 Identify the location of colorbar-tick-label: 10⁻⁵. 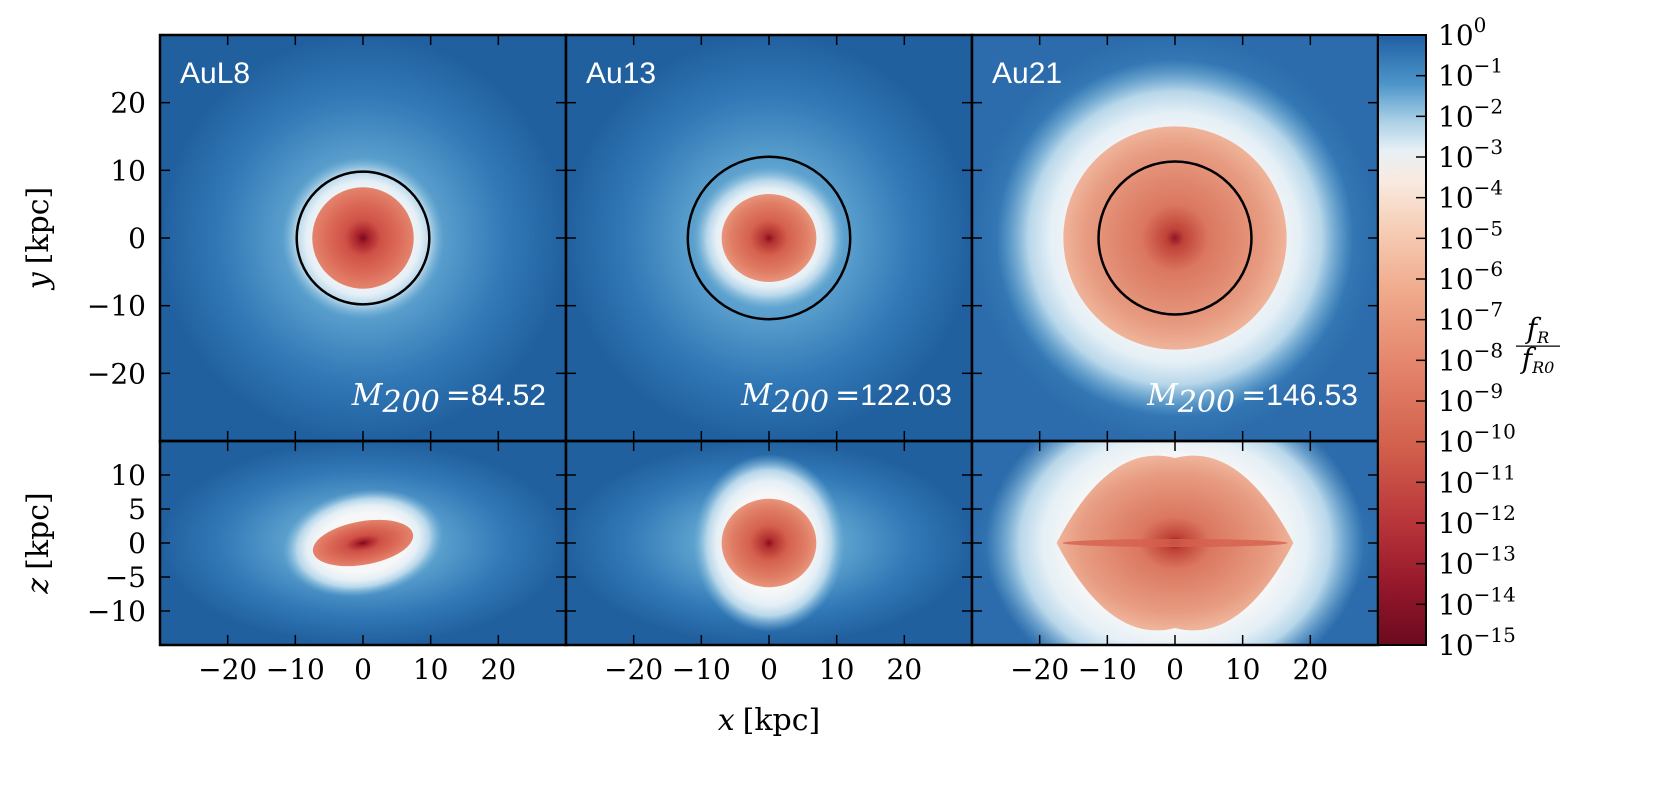
(1470, 235).